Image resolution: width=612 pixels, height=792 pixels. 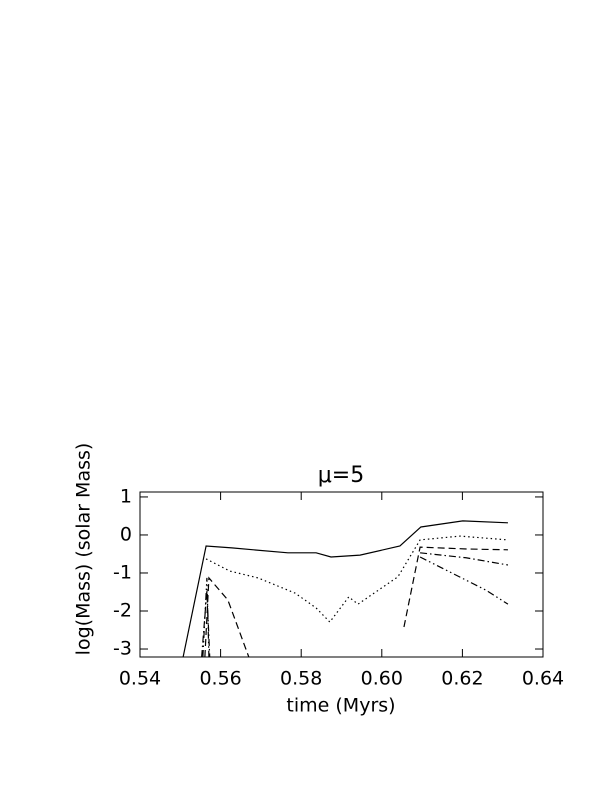 What do you see at coordinates (543, 679) in the screenshot?
I see `x-tick-label: 0.64` at bounding box center [543, 679].